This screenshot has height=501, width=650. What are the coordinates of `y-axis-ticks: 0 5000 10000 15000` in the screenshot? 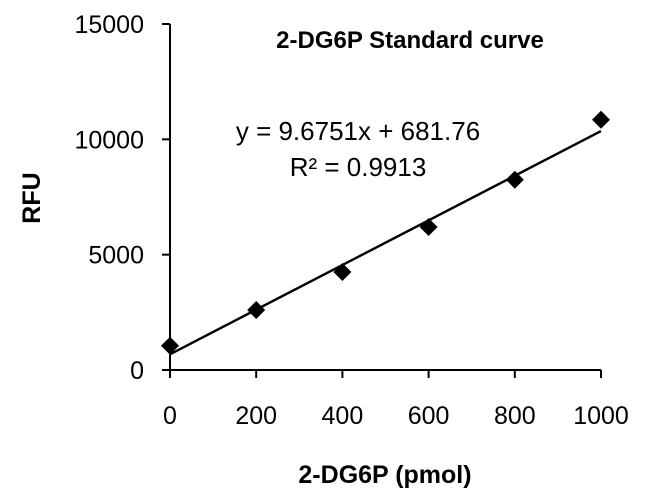 It's located at (122, 198).